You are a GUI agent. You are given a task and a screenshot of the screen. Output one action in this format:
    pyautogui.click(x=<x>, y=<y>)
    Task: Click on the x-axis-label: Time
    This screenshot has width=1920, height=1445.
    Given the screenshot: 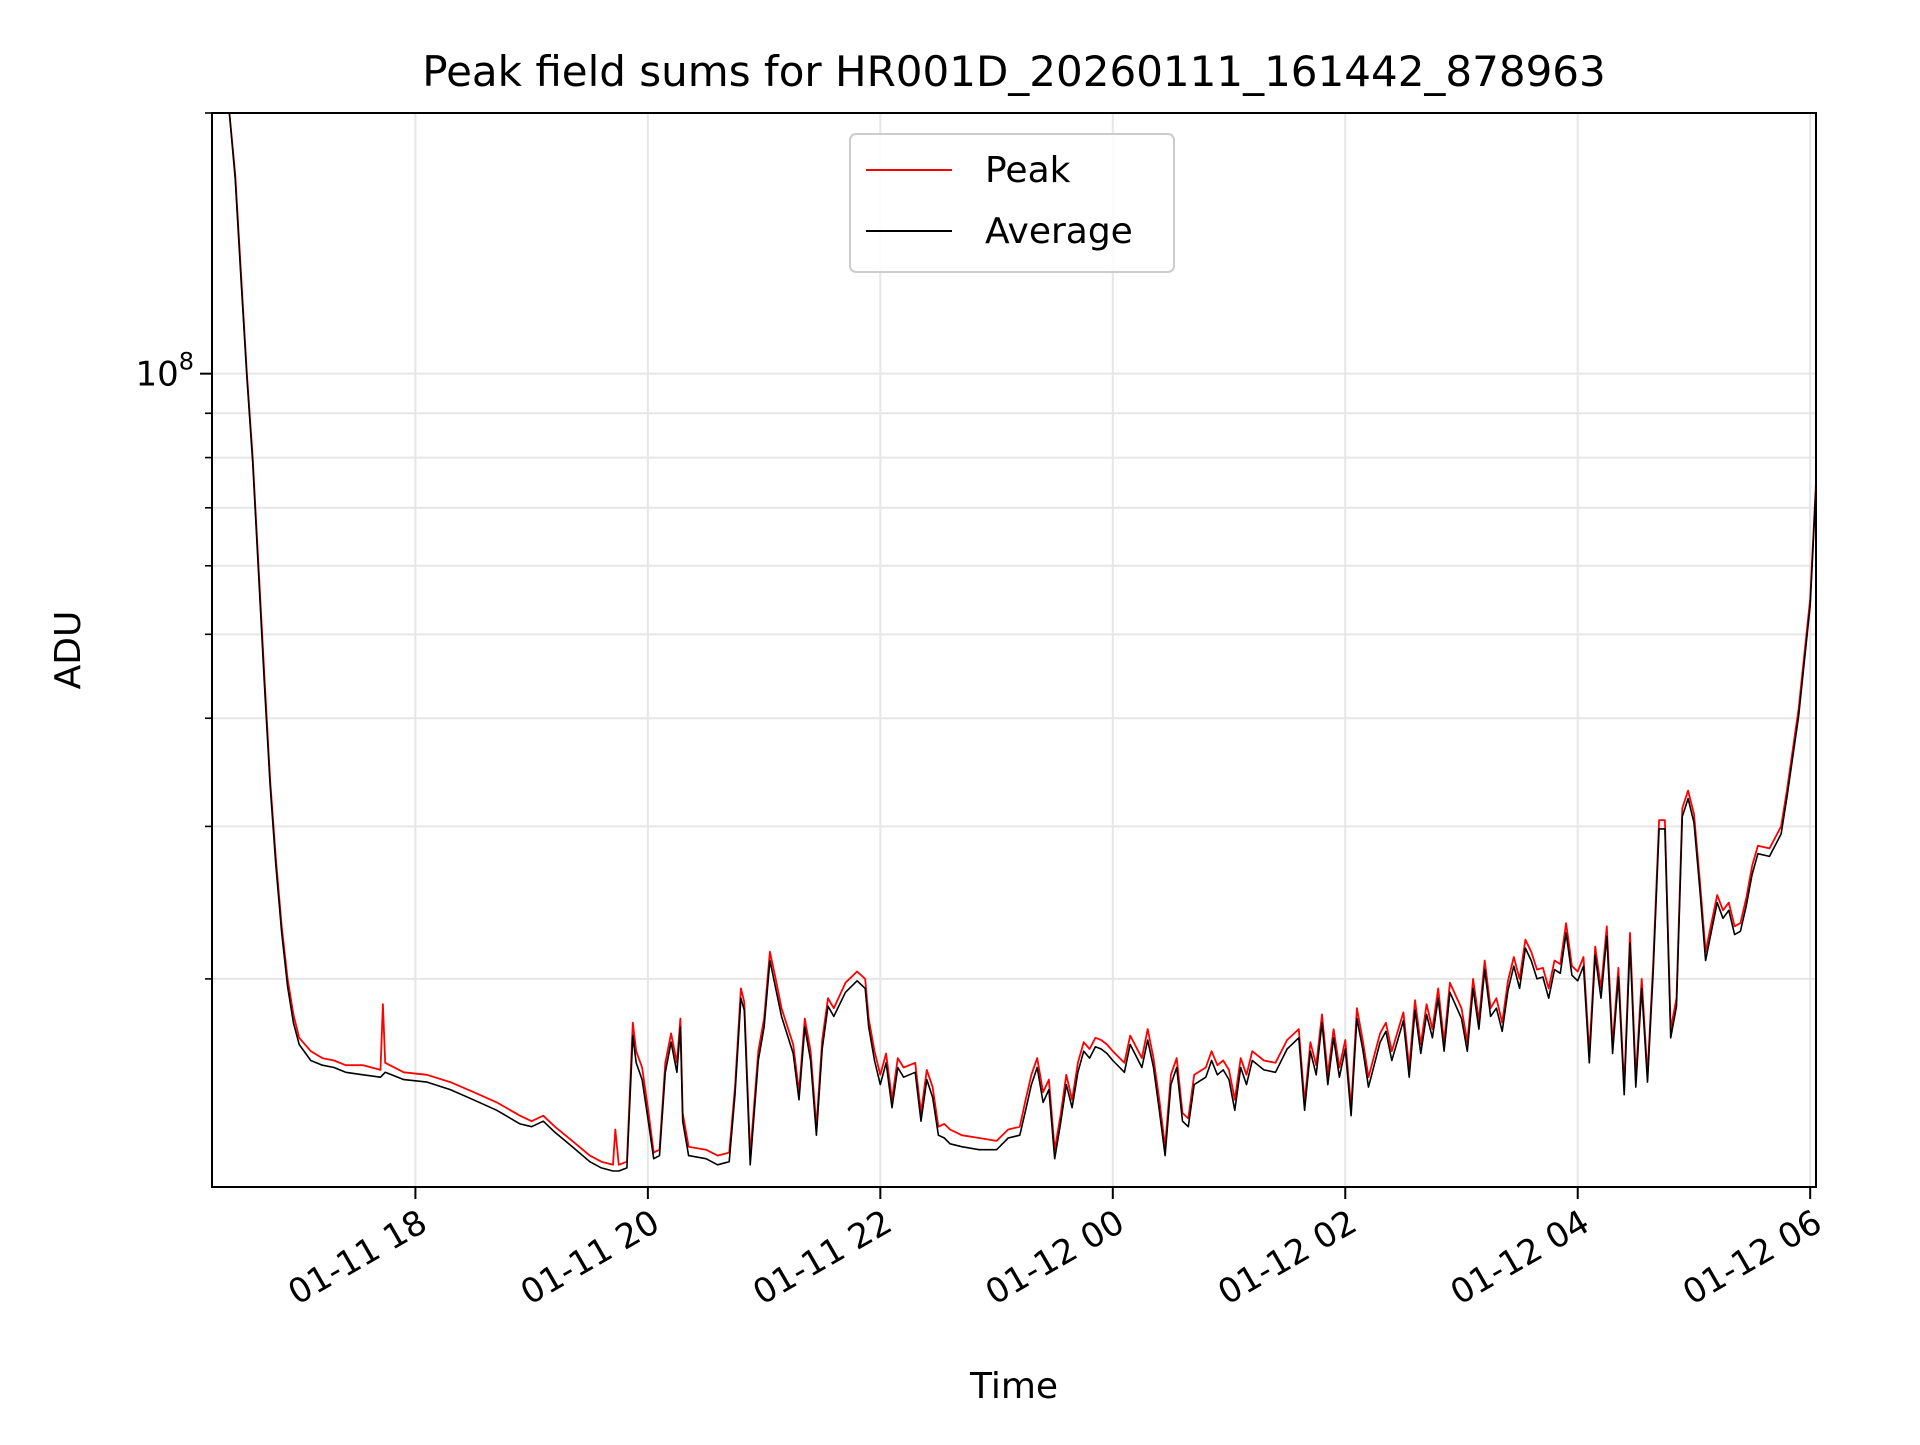 What is the action you would take?
    pyautogui.click(x=1013, y=1386)
    